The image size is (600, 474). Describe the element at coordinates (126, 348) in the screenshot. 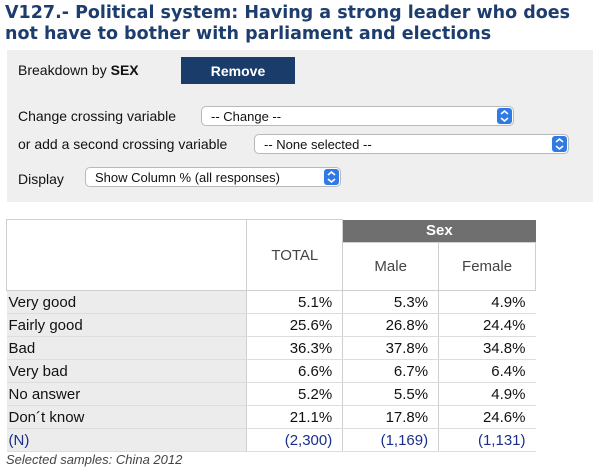

I see `row-label: Bad` at that location.